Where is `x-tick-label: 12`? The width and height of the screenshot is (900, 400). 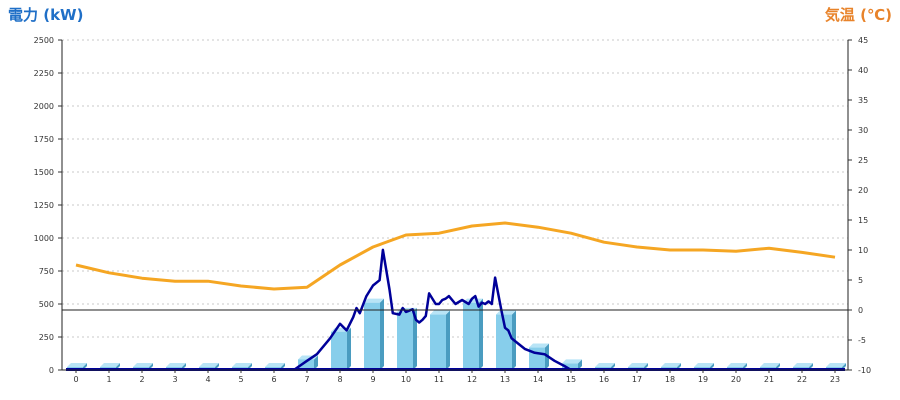 x-tick-label: 12 is located at coordinates (472, 379).